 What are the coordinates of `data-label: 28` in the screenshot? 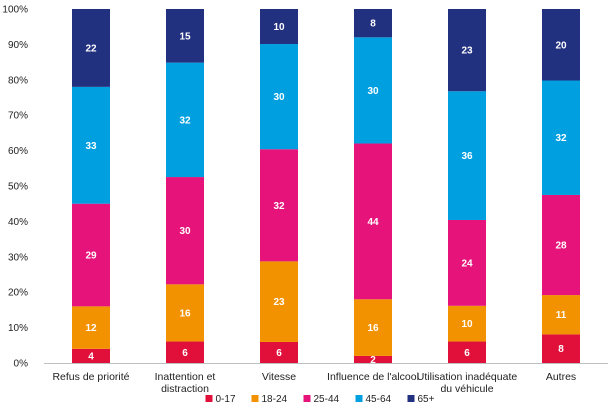 It's located at (561, 246).